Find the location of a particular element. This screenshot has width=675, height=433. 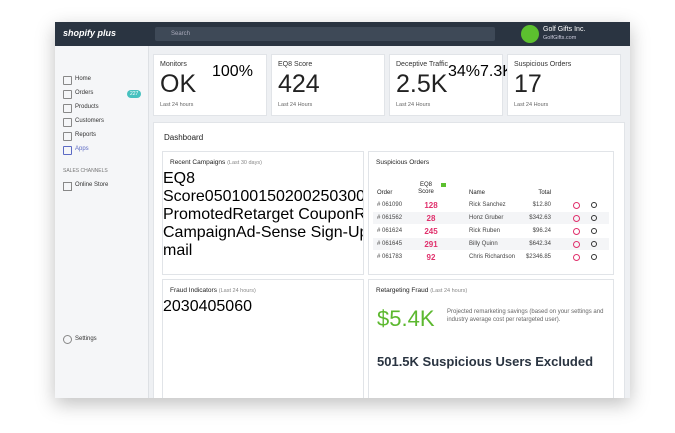

gauge-total: 7.3K is located at coordinates (496, 71).